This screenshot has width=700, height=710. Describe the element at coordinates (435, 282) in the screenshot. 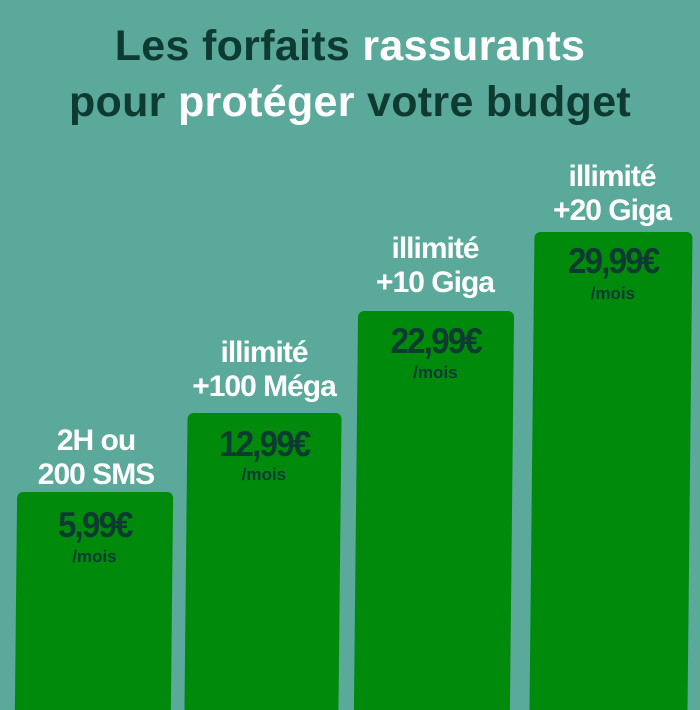

I see `plan-3-label-line-2: +10 Giga` at that location.